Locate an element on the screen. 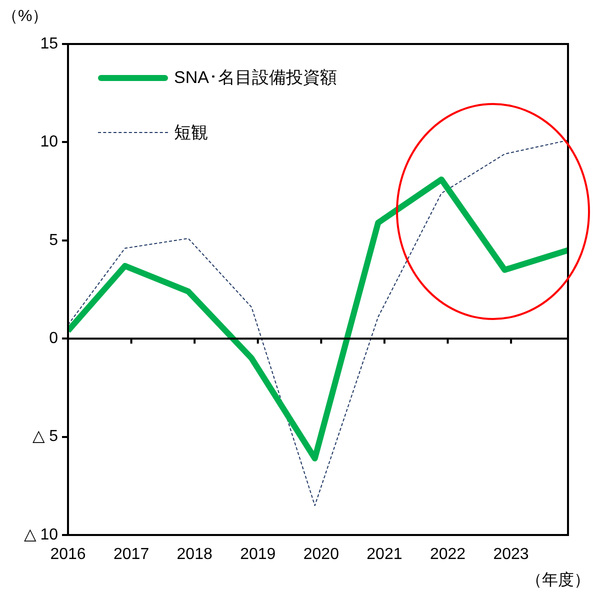  y-axis-title: （%） is located at coordinates (25, 17).